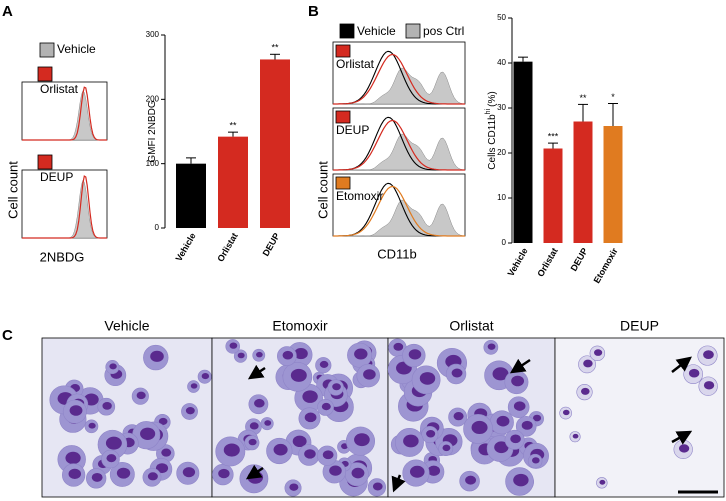 The height and width of the screenshot is (501, 726). I want to click on panel-label: B, so click(313, 11).